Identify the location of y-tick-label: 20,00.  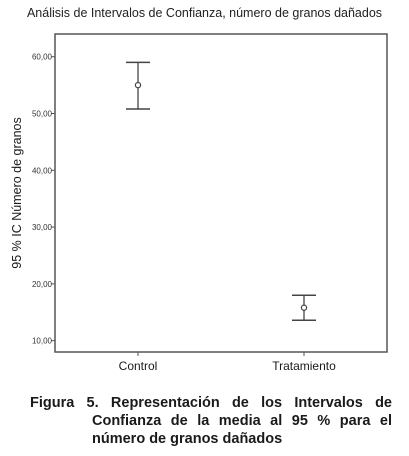
(42, 284).